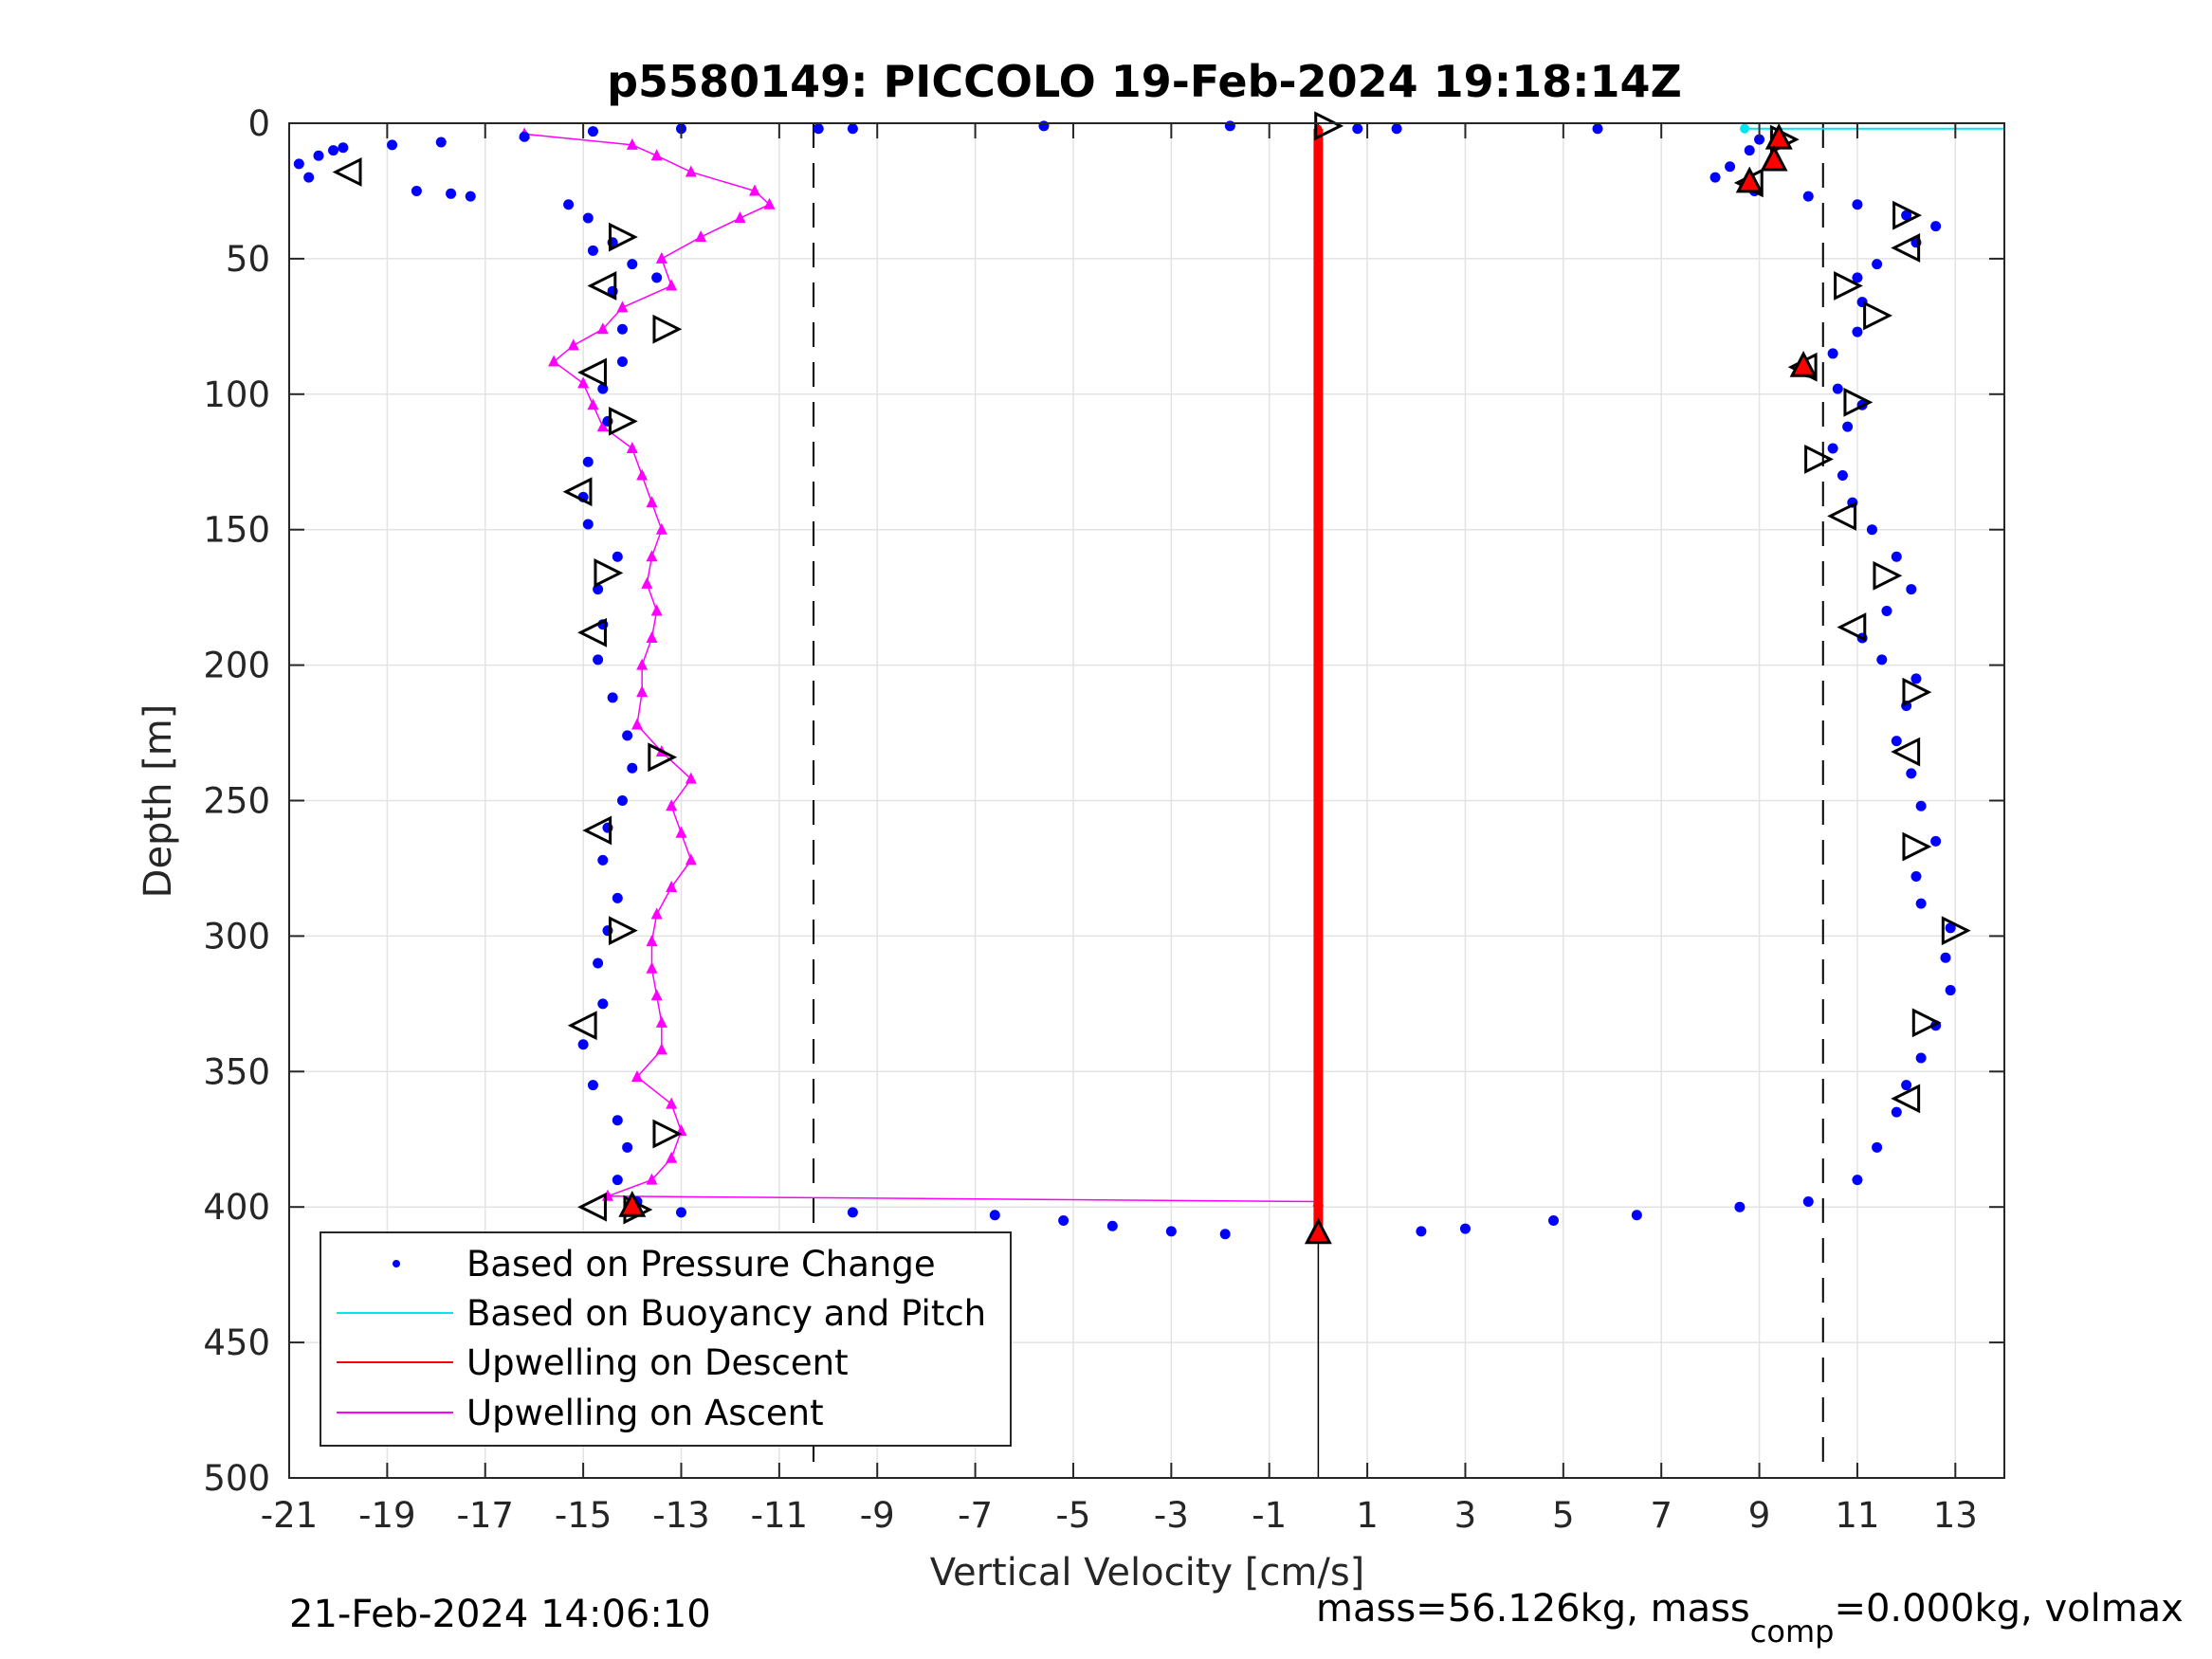  I want to click on y-tick-label: 450, so click(236, 1342).